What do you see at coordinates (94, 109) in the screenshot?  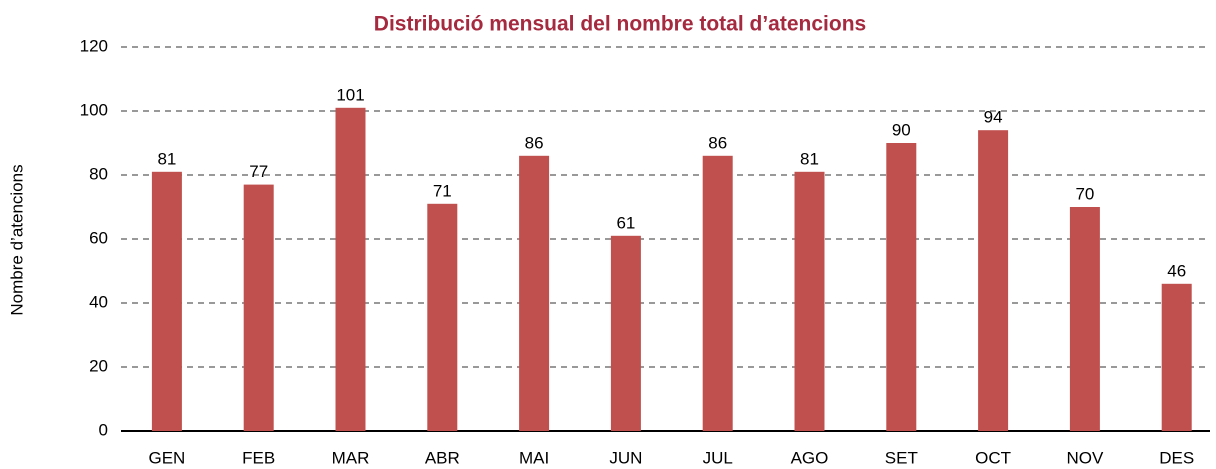 I see `y-tick-label: 100` at bounding box center [94, 109].